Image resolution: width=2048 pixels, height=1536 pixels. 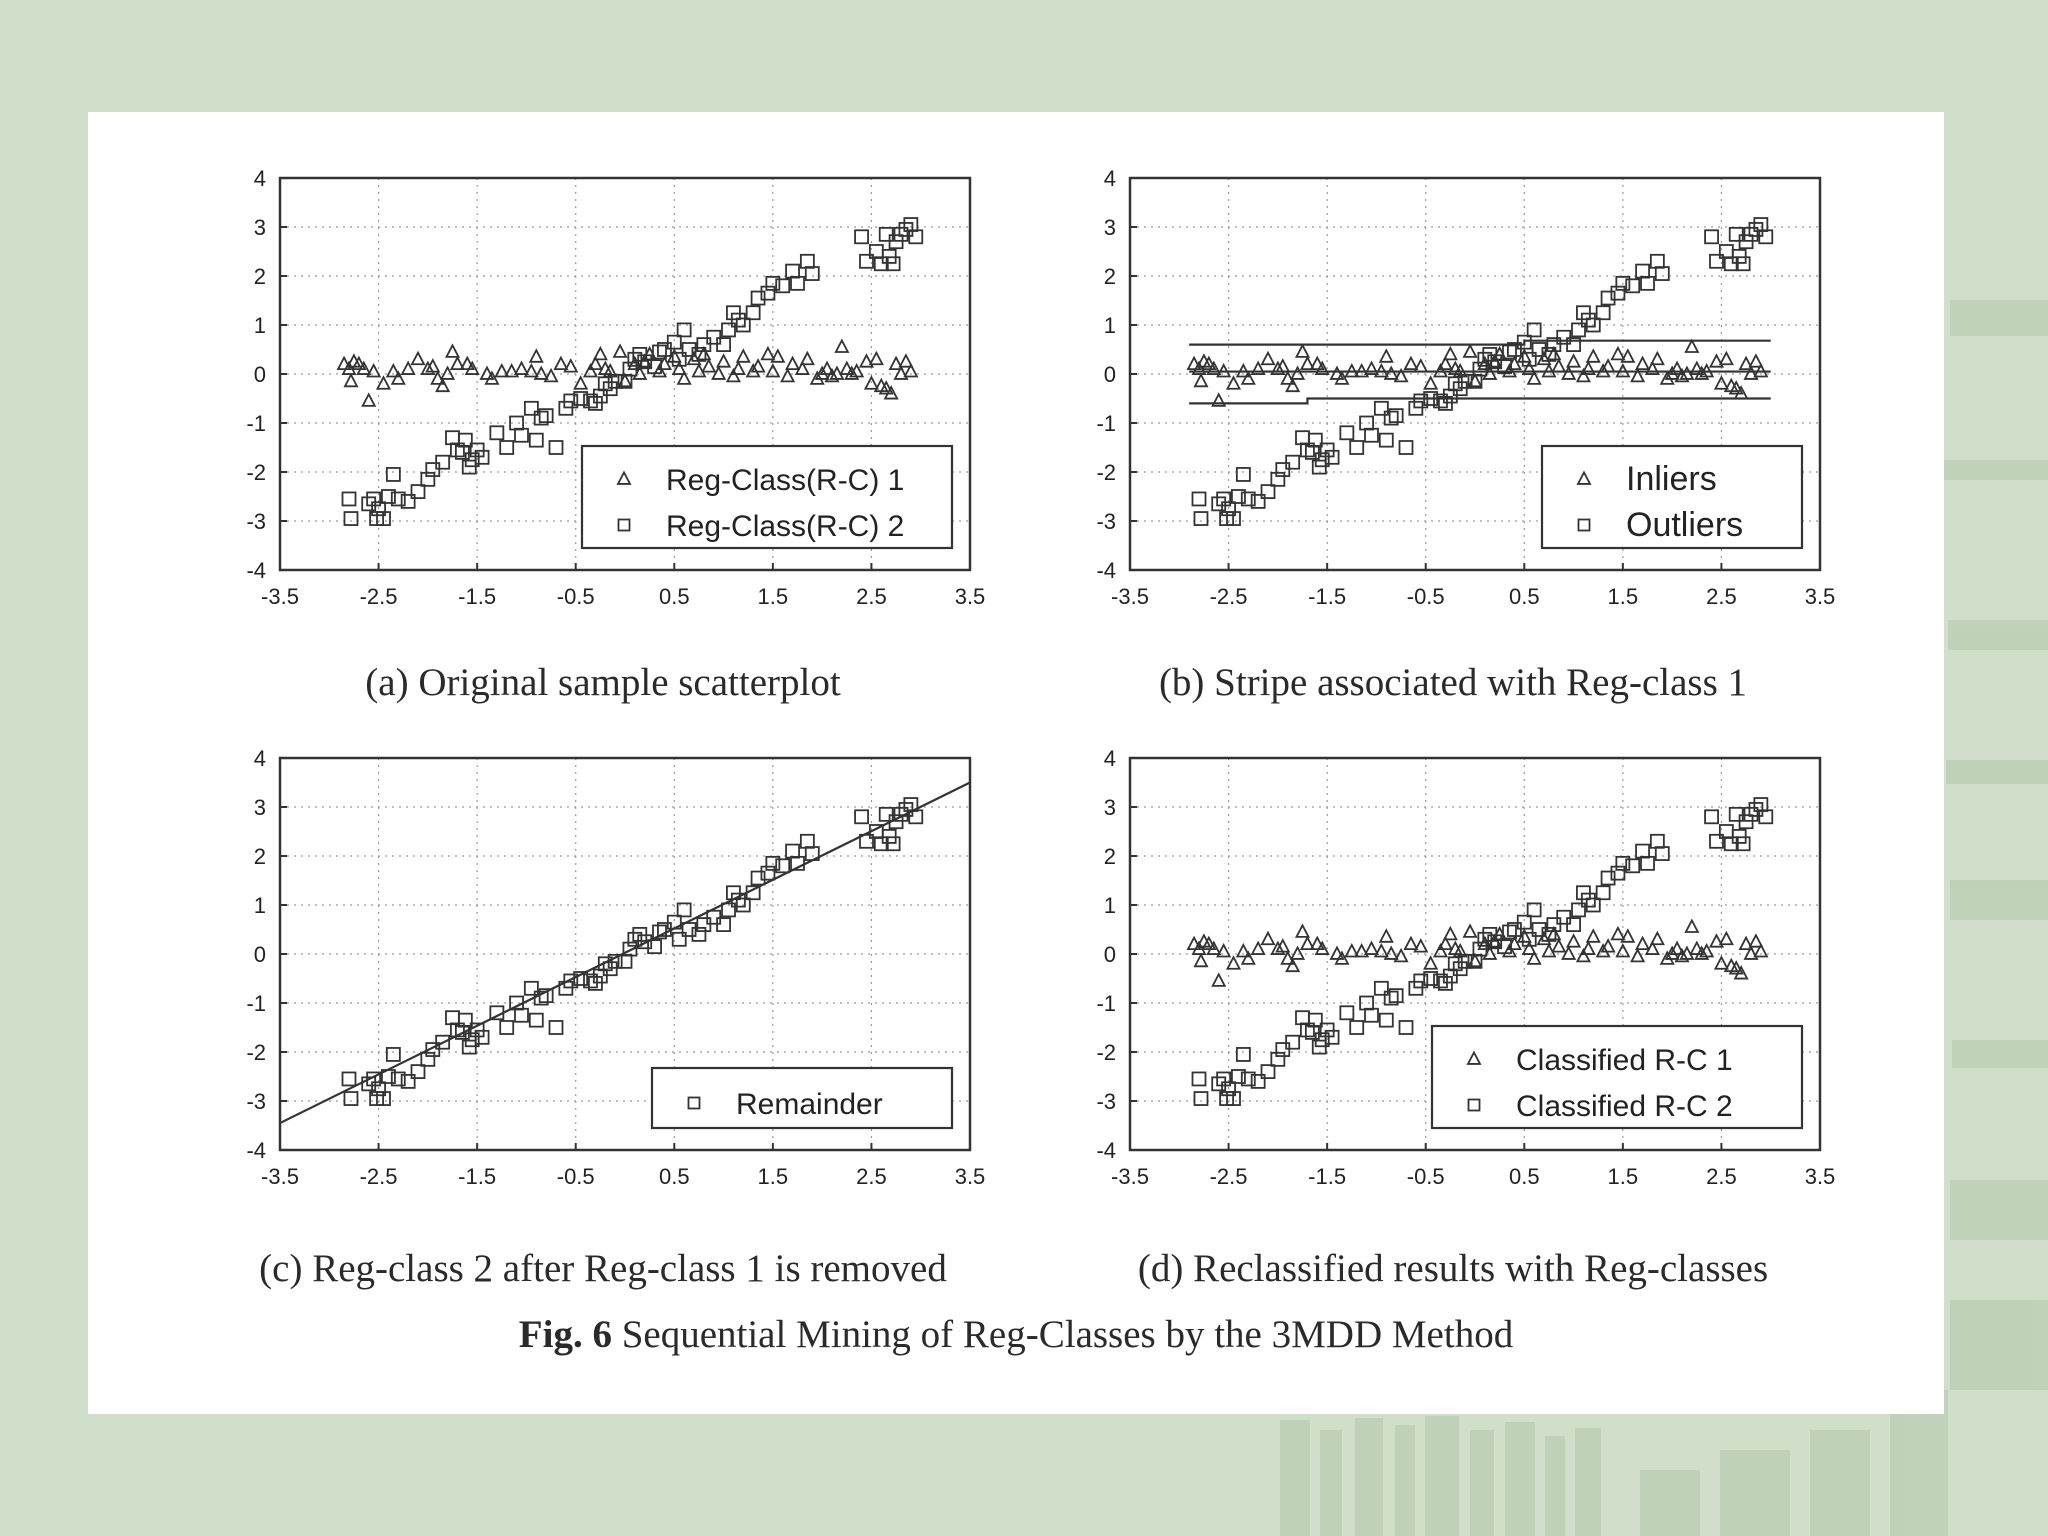 What do you see at coordinates (260, 954) in the screenshot?
I see `y-tick-label: 0` at bounding box center [260, 954].